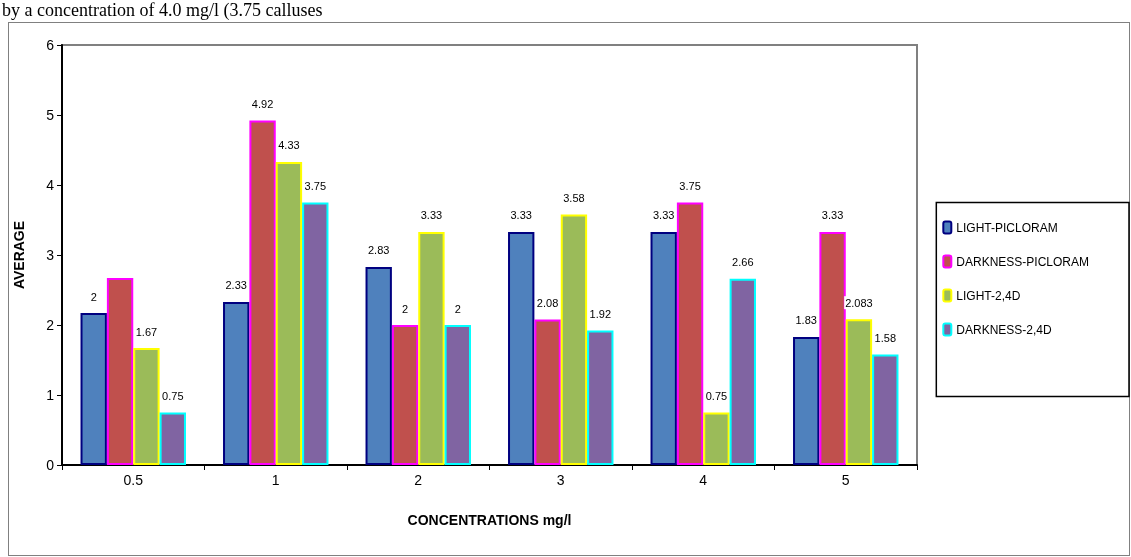 Image resolution: width=1131 pixels, height=557 pixels. What do you see at coordinates (1007, 227) in the screenshot?
I see `legend-label: LIGHT-PICLORAM` at bounding box center [1007, 227].